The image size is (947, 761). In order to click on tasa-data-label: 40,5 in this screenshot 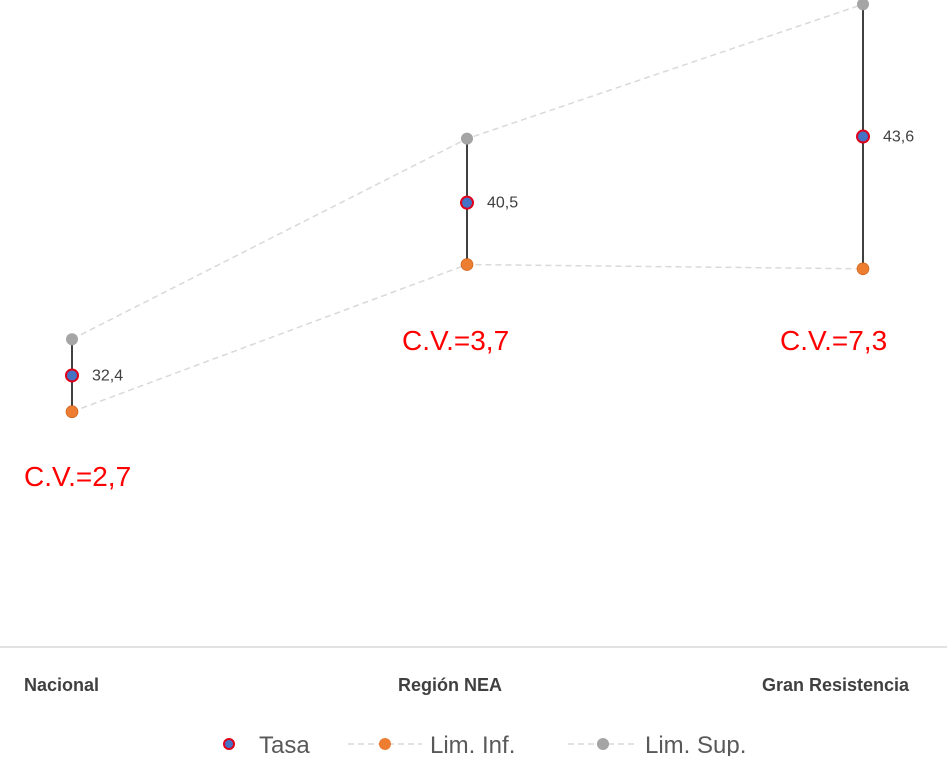, I will do `click(502, 203)`.